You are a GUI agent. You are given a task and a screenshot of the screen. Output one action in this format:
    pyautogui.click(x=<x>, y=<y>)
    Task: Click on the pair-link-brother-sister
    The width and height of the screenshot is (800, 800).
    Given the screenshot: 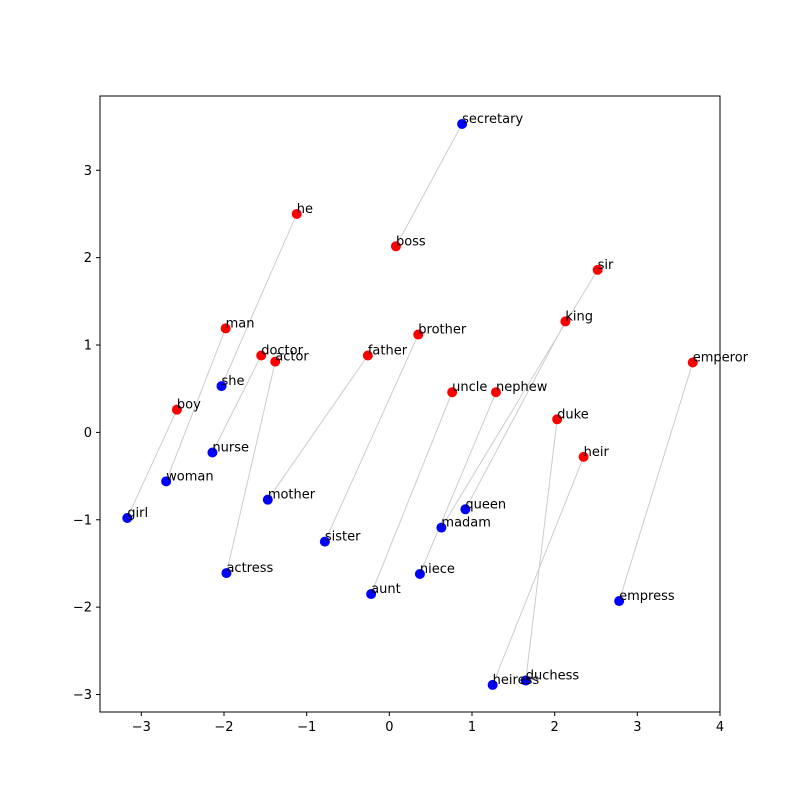 What is the action you would take?
    pyautogui.click(x=371, y=438)
    